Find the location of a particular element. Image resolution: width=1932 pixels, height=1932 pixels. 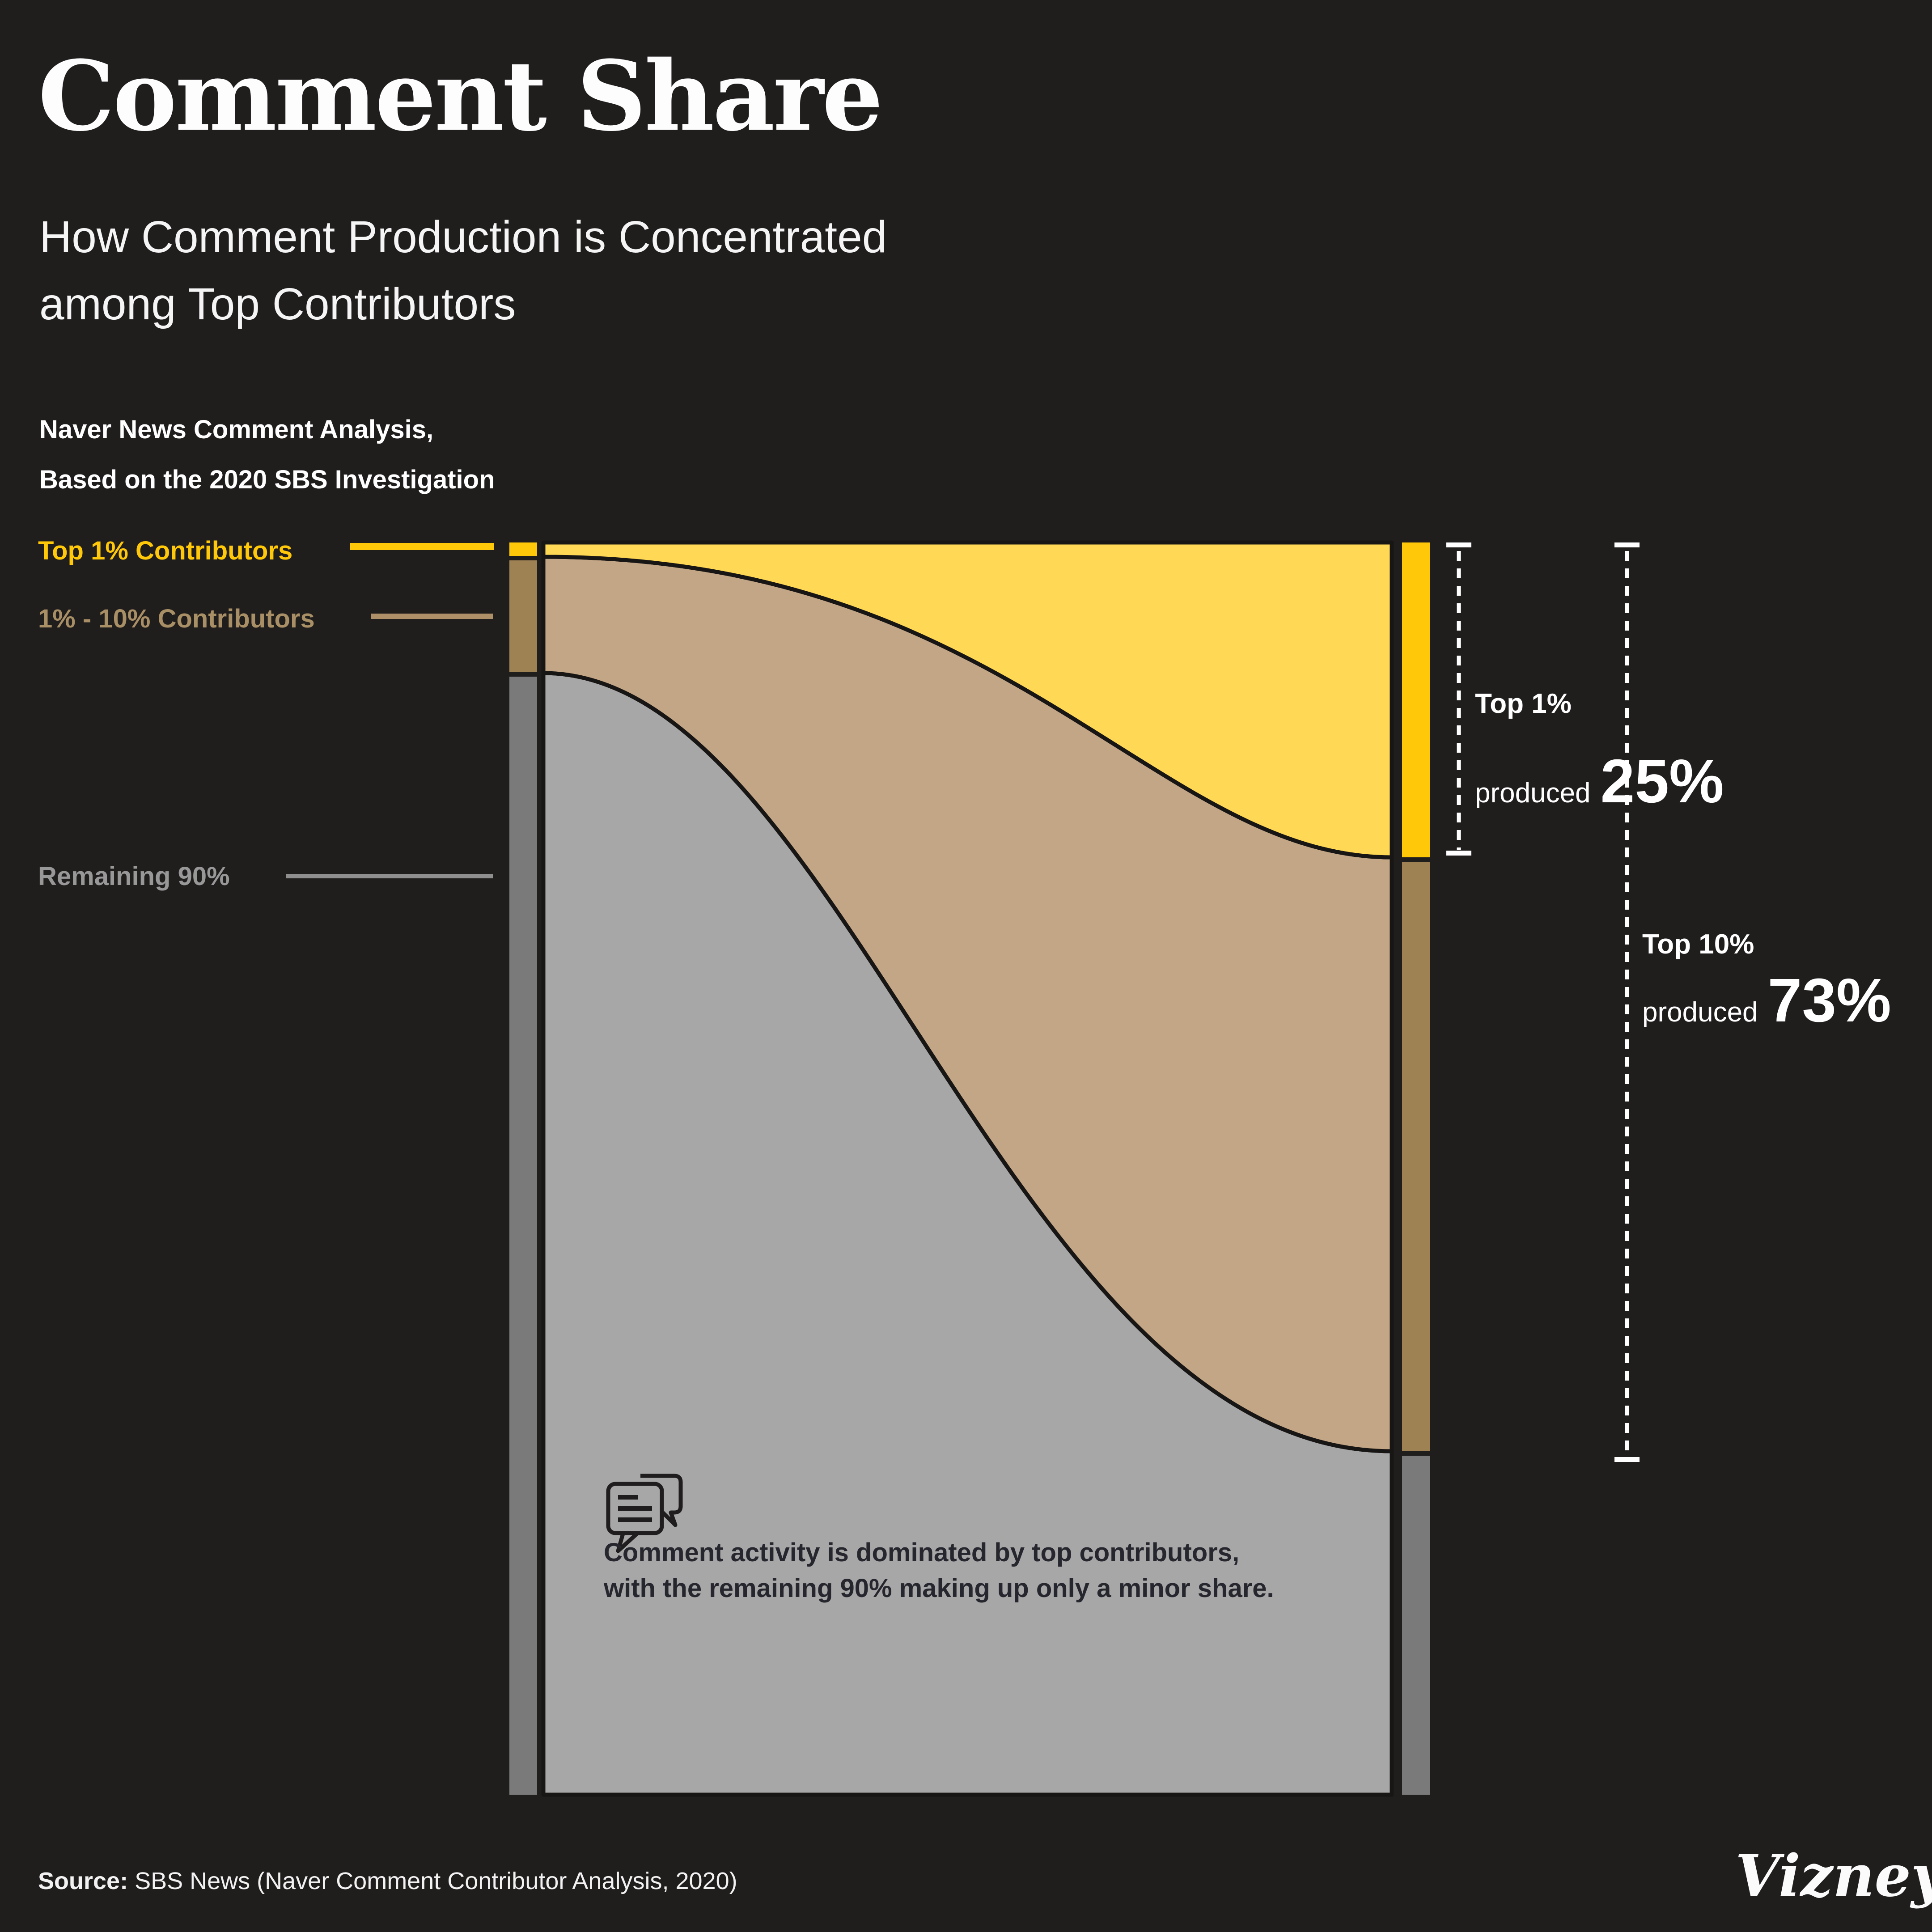

left-node-mid is located at coordinates (523, 616).